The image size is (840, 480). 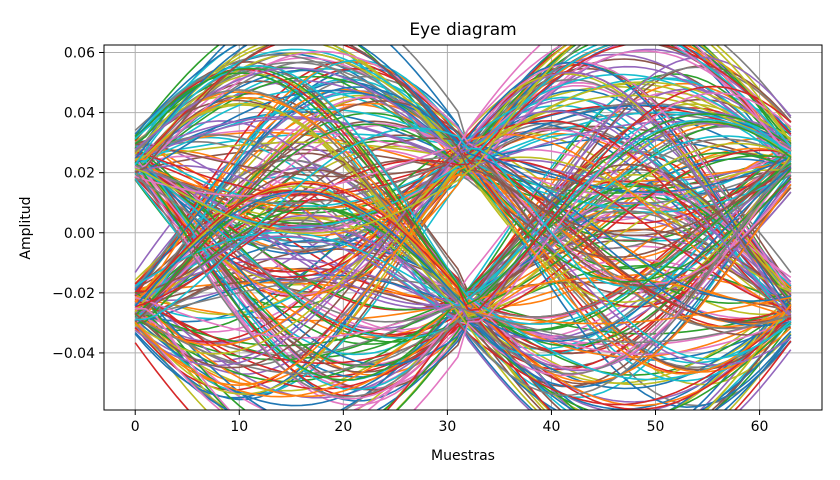 What do you see at coordinates (343, 427) in the screenshot?
I see `x-tick-label: 20` at bounding box center [343, 427].